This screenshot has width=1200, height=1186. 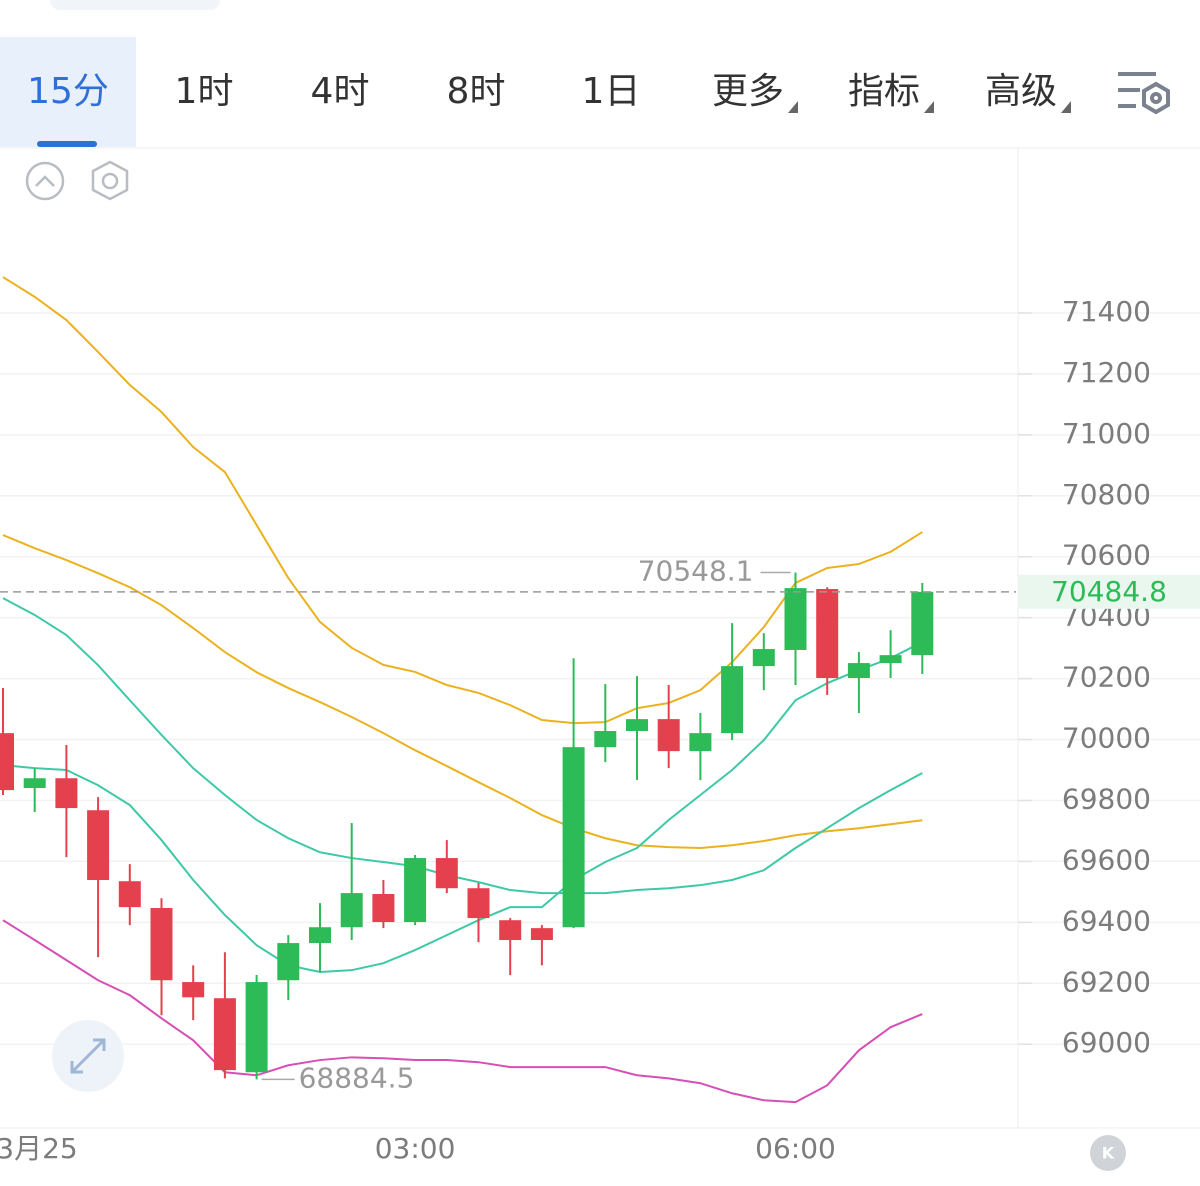 I want to click on scroll-latest-button: K, so click(x=1108, y=1153).